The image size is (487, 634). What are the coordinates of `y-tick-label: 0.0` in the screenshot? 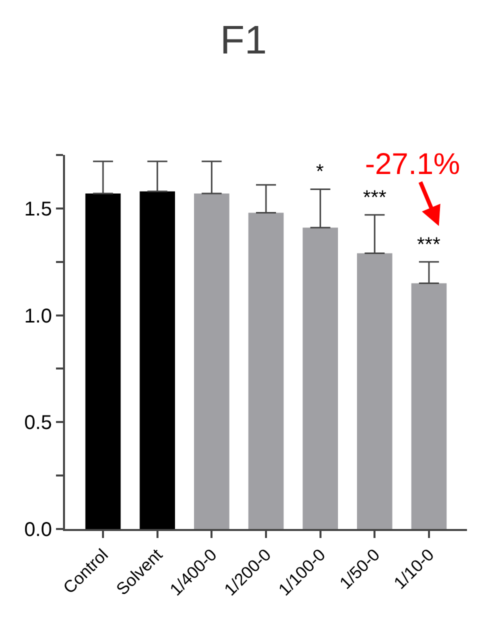 It's located at (38, 530).